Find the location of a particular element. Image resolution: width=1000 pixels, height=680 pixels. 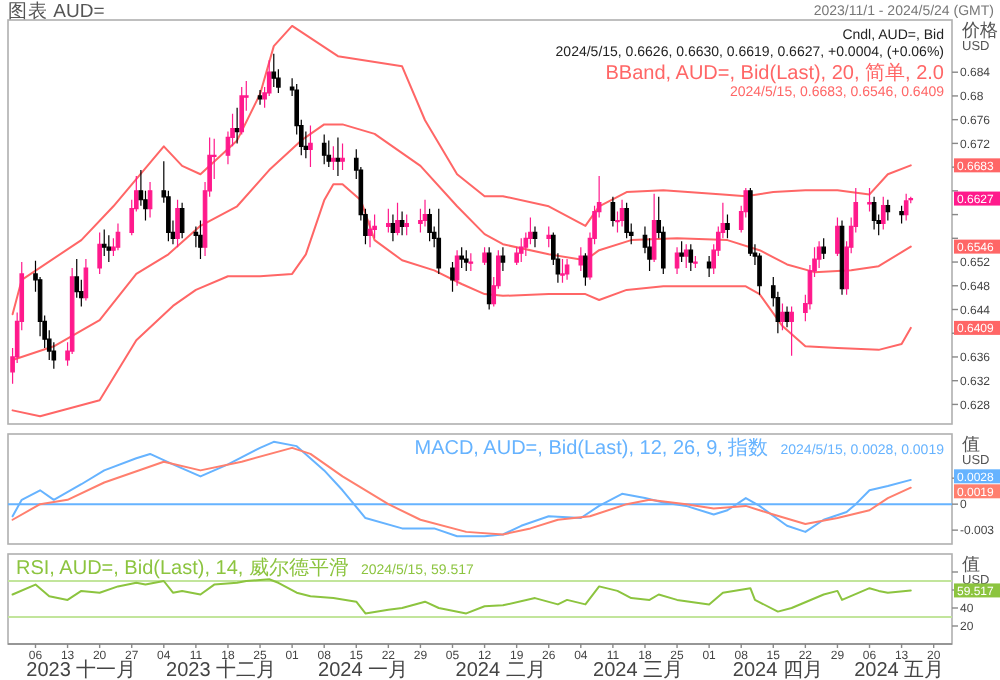

text: BBand, AUD=, Bid(Last), 20, 简单, 2.0 is located at coordinates (775, 73).